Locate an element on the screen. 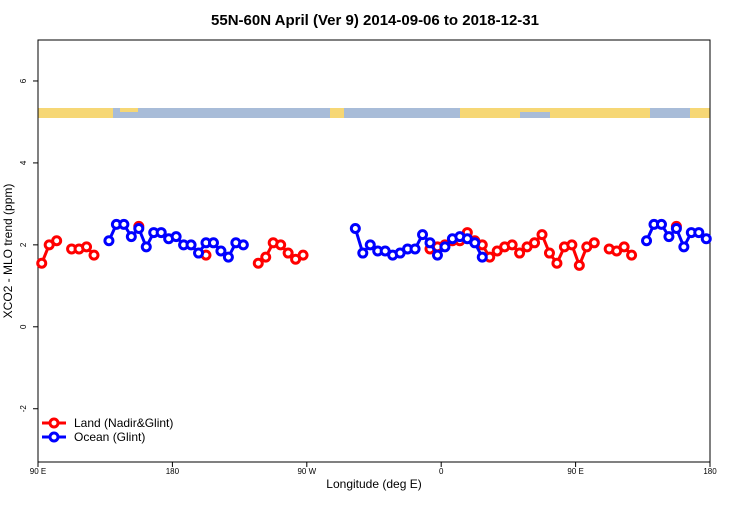 The width and height of the screenshot is (750, 505). x-axis-label: Longitude (deg E) is located at coordinates (373, 484).